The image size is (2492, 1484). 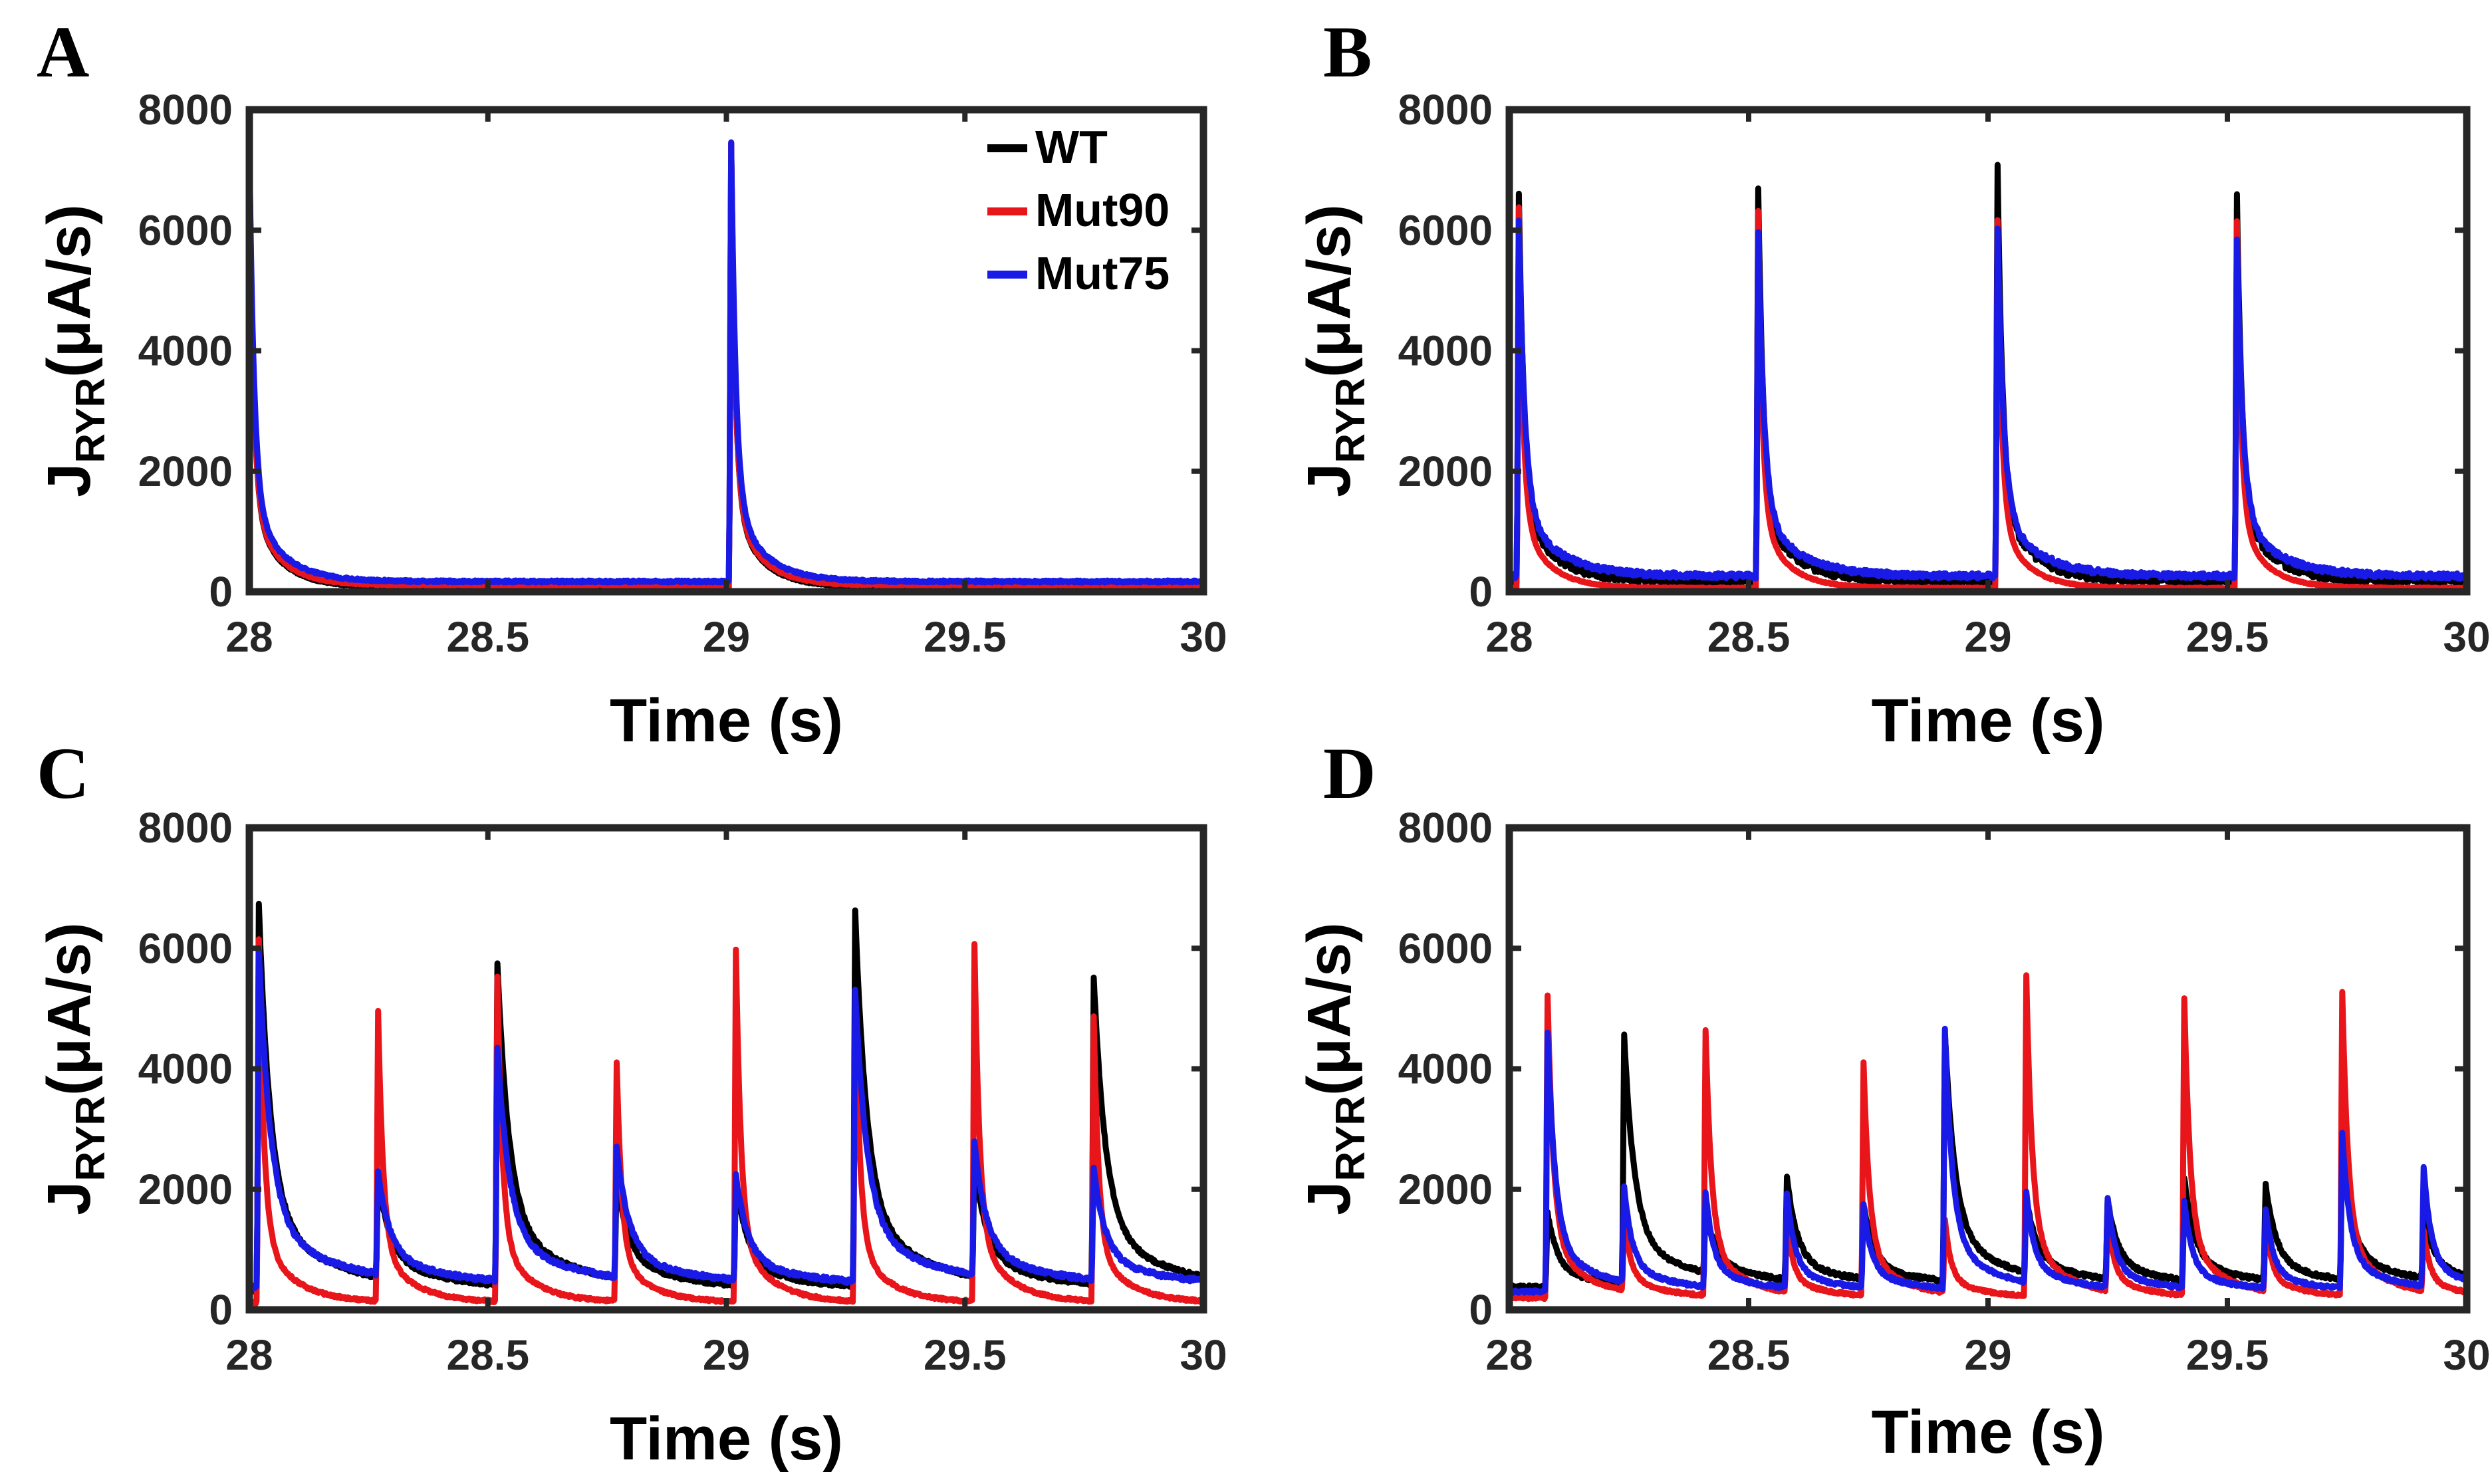 I want to click on series-wt-line-d, so click(x=1988, y=1161).